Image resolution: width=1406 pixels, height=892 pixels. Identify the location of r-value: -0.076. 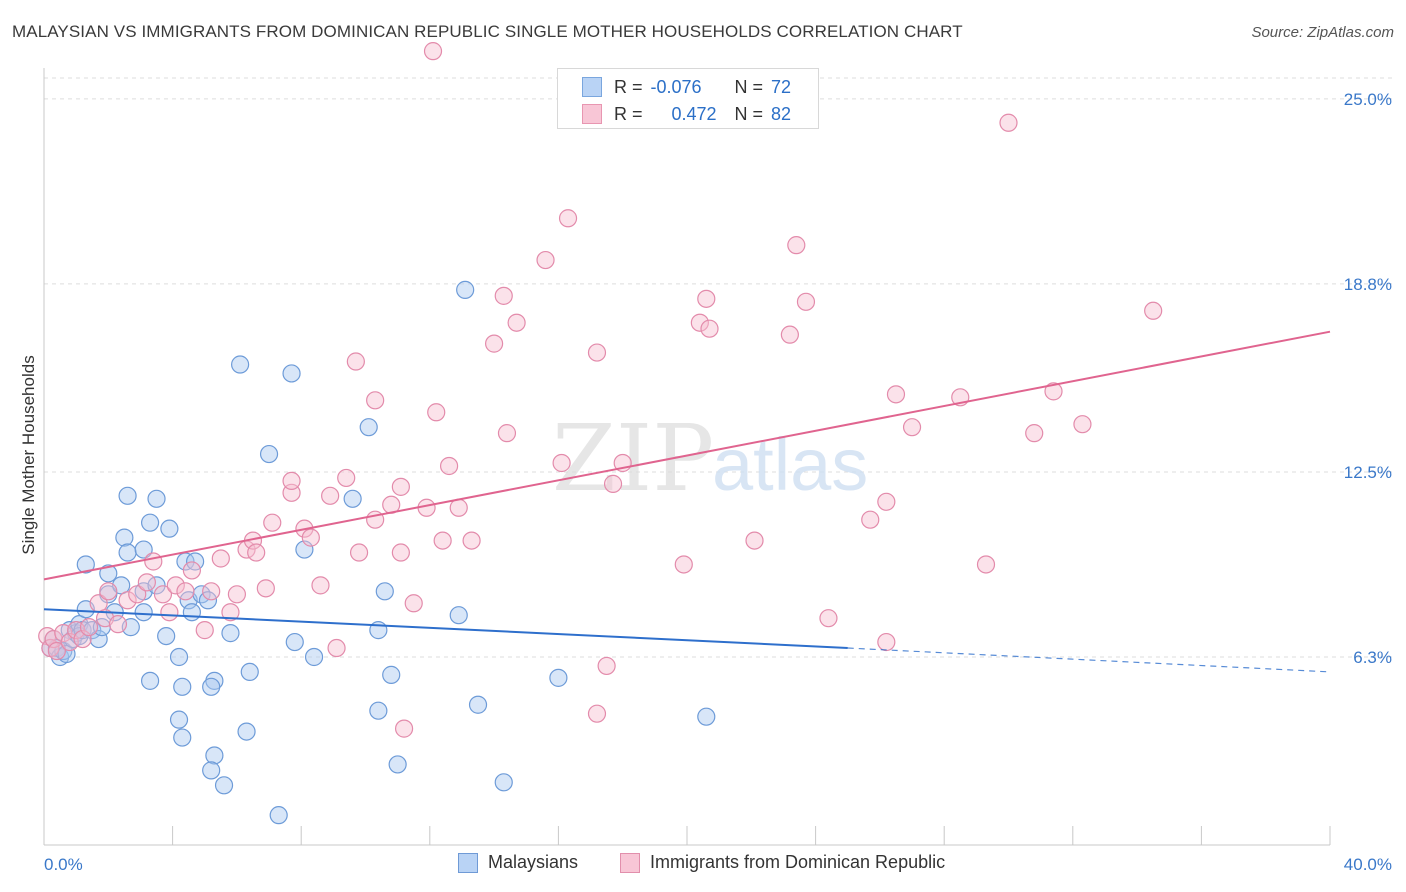
(676, 86).